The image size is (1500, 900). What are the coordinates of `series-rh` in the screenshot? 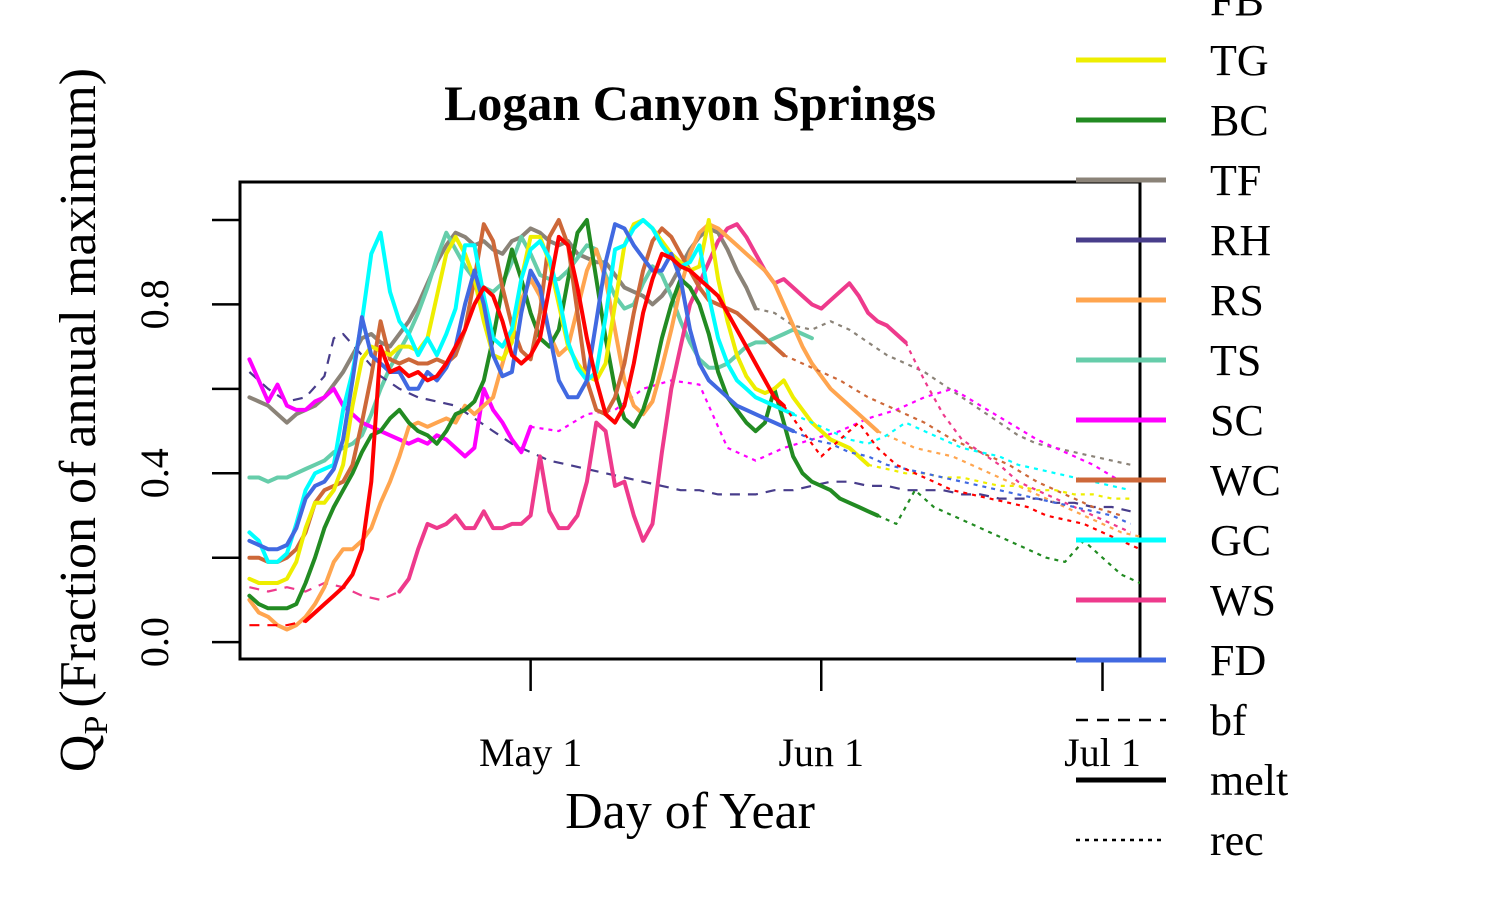 It's located at (689, 422).